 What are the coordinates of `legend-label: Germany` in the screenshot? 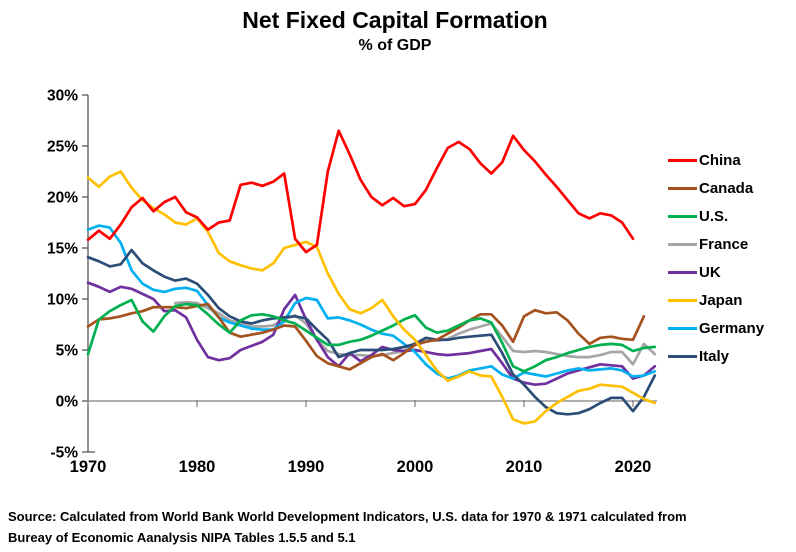 It's located at (732, 328).